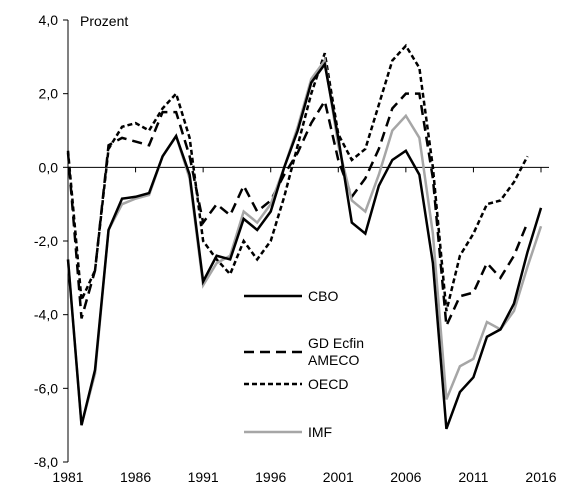 The height and width of the screenshot is (492, 565). Describe the element at coordinates (104, 21) in the screenshot. I see `y-axis-label: Prozent` at that location.